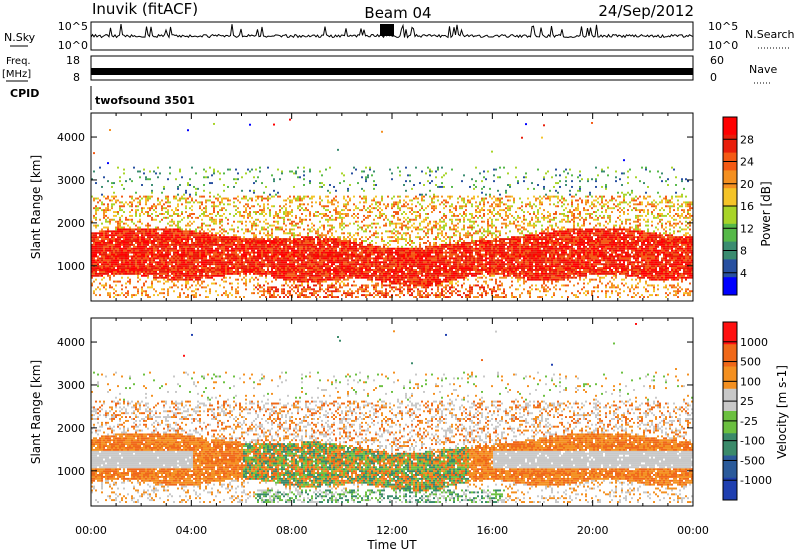 The height and width of the screenshot is (554, 800). I want to click on freq-tick-top: 18, so click(73, 60).